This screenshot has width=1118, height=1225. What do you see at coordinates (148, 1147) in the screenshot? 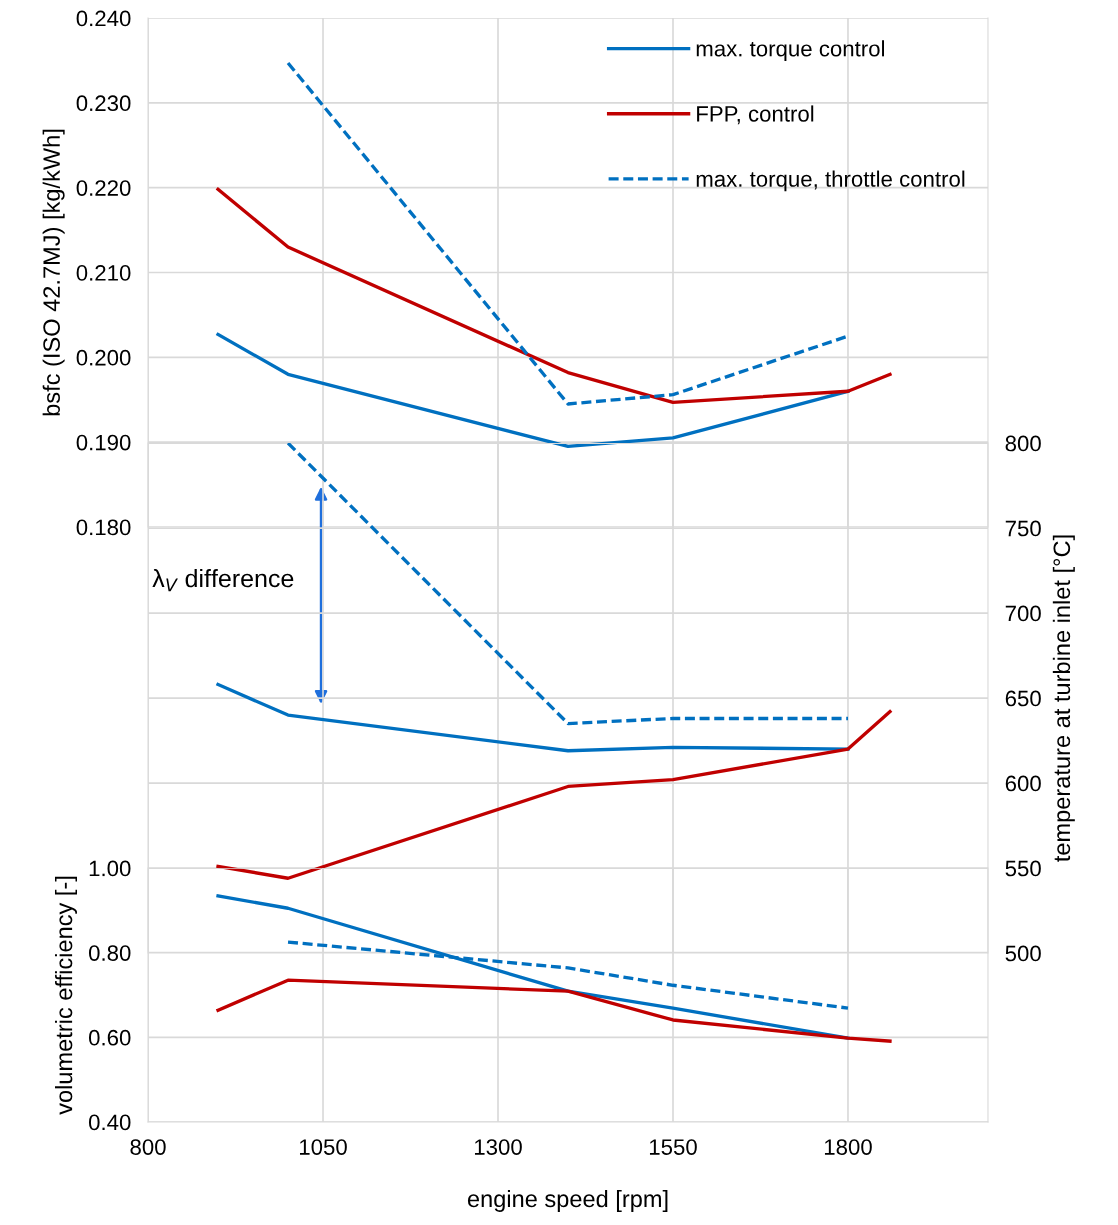
I see `x-tick-label: 800` at bounding box center [148, 1147].